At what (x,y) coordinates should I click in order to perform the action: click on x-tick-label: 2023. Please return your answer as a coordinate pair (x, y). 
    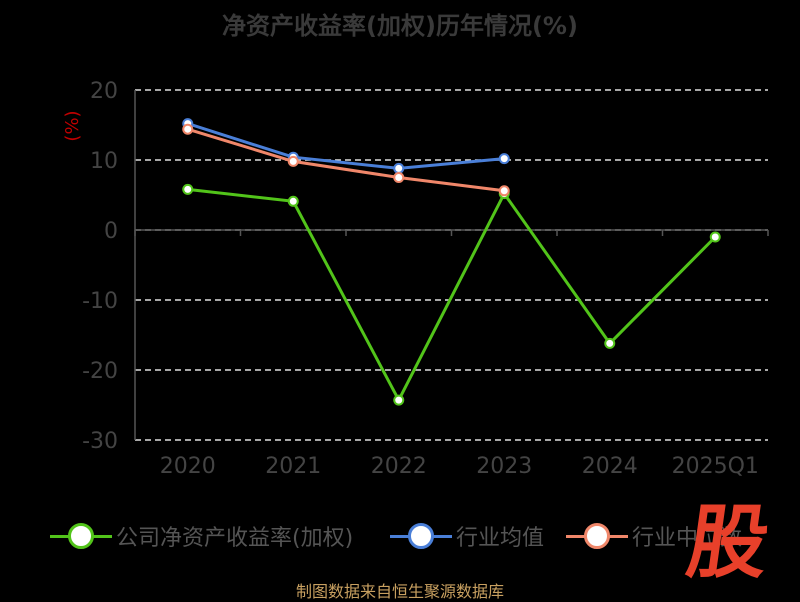
    Looking at the image, I should click on (504, 466).